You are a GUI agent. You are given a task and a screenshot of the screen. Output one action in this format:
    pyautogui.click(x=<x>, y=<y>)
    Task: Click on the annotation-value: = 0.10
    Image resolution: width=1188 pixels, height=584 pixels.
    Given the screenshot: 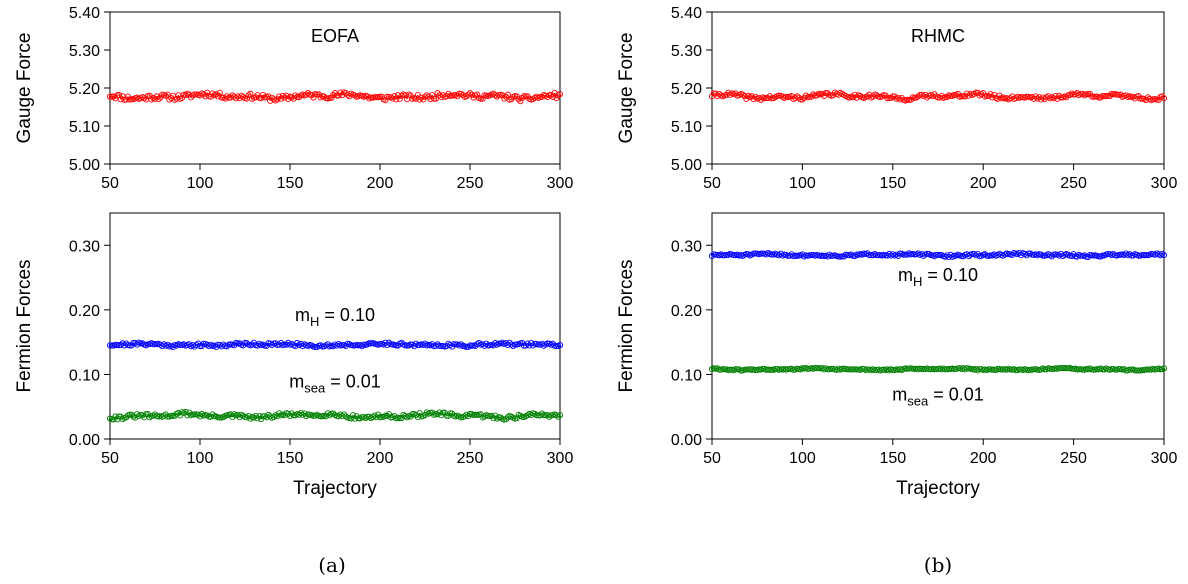 What is the action you would take?
    pyautogui.click(x=347, y=315)
    